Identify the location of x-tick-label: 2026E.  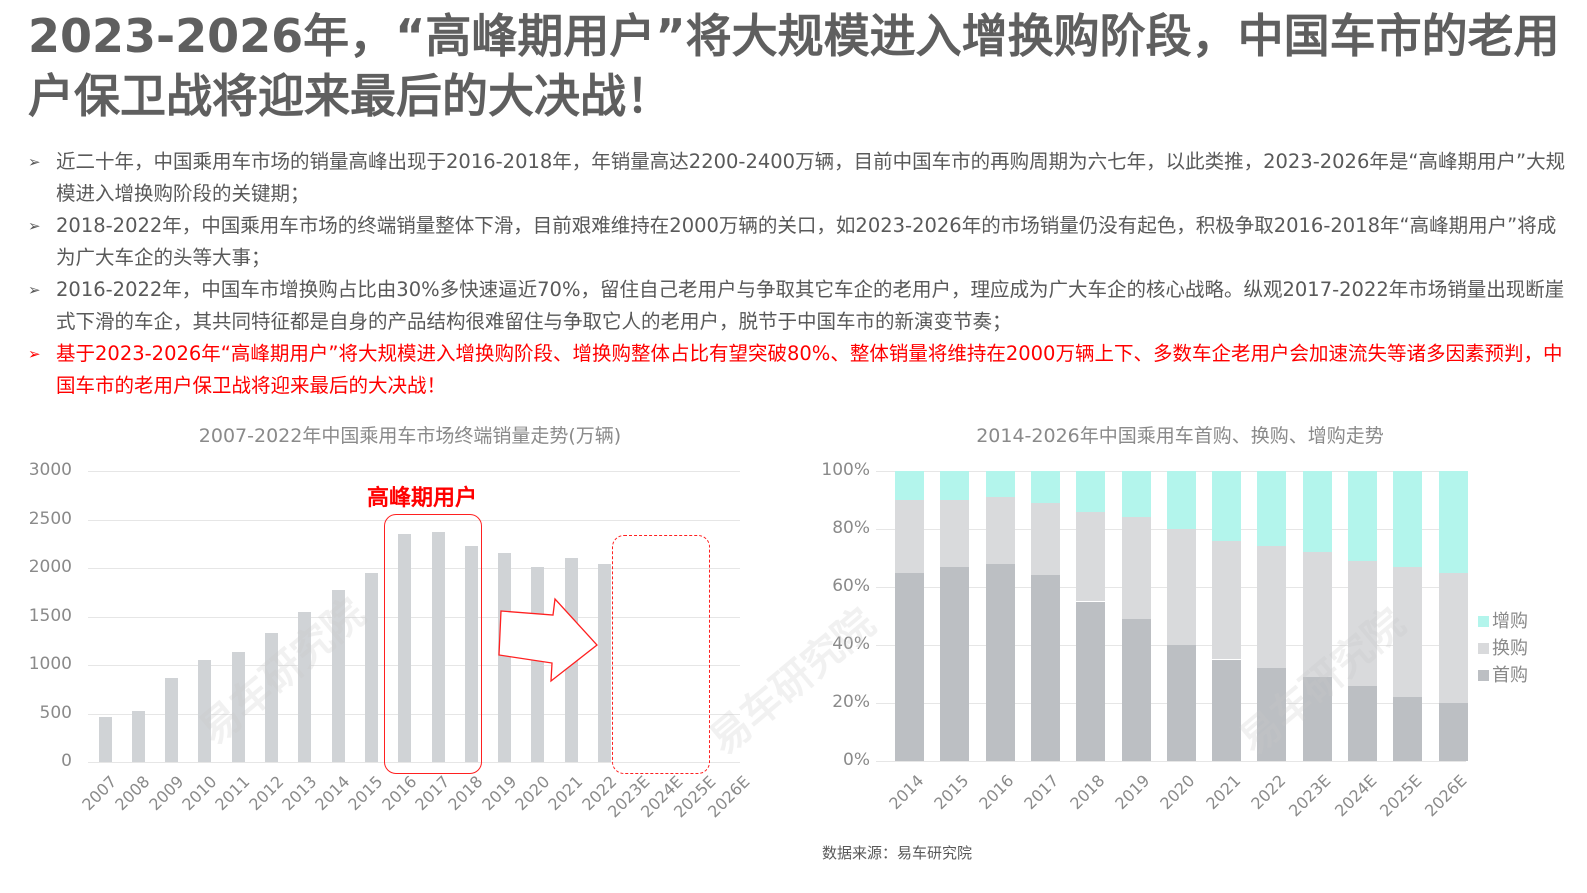
(1446, 796).